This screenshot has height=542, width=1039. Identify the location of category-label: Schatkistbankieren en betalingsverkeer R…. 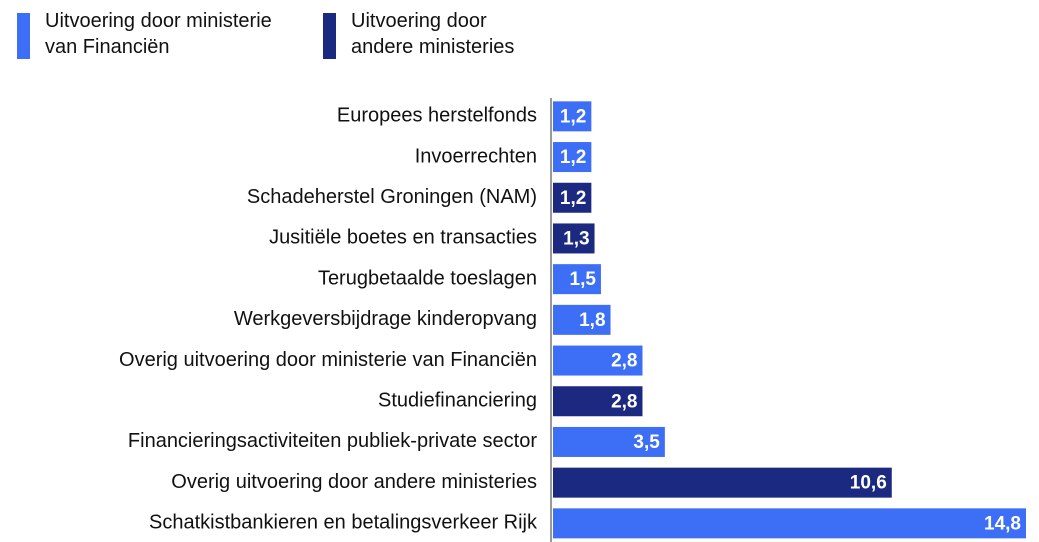
(343, 523).